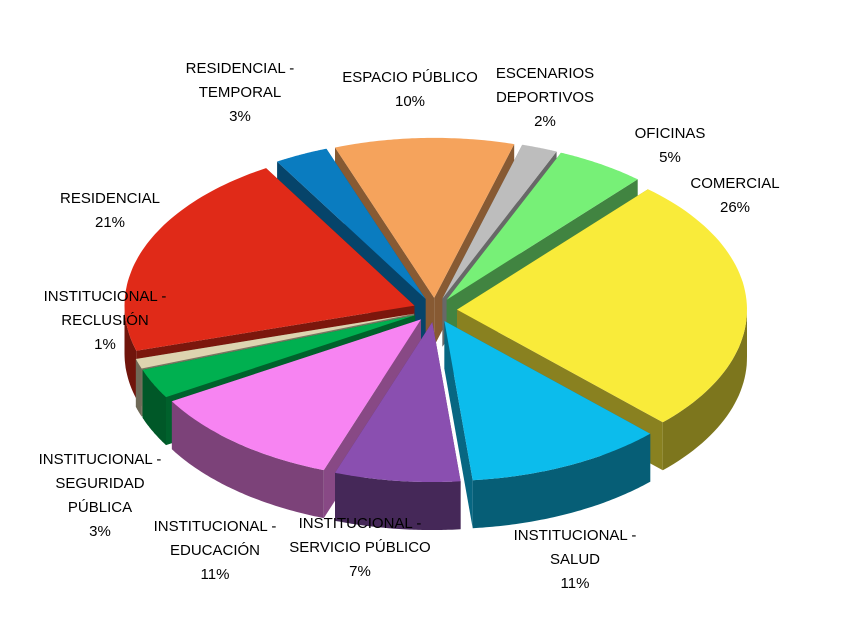 The height and width of the screenshot is (634, 844). What do you see at coordinates (110, 198) in the screenshot?
I see `category-name: RESIDENCIAL` at bounding box center [110, 198].